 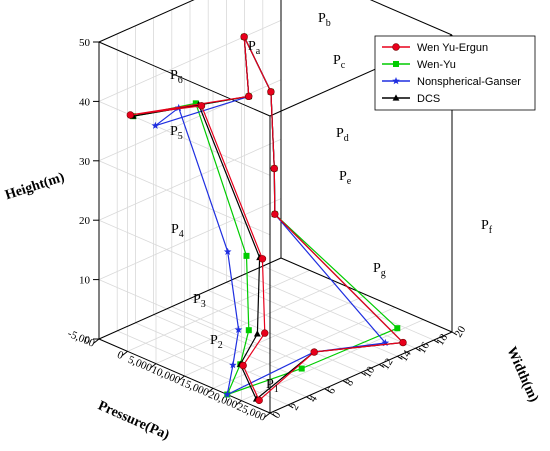 What do you see at coordinates (455, 73) in the screenshot?
I see `legend: Wen Yu-Ergun Wen-Yu Nonspherical-Ganser DCS` at bounding box center [455, 73].